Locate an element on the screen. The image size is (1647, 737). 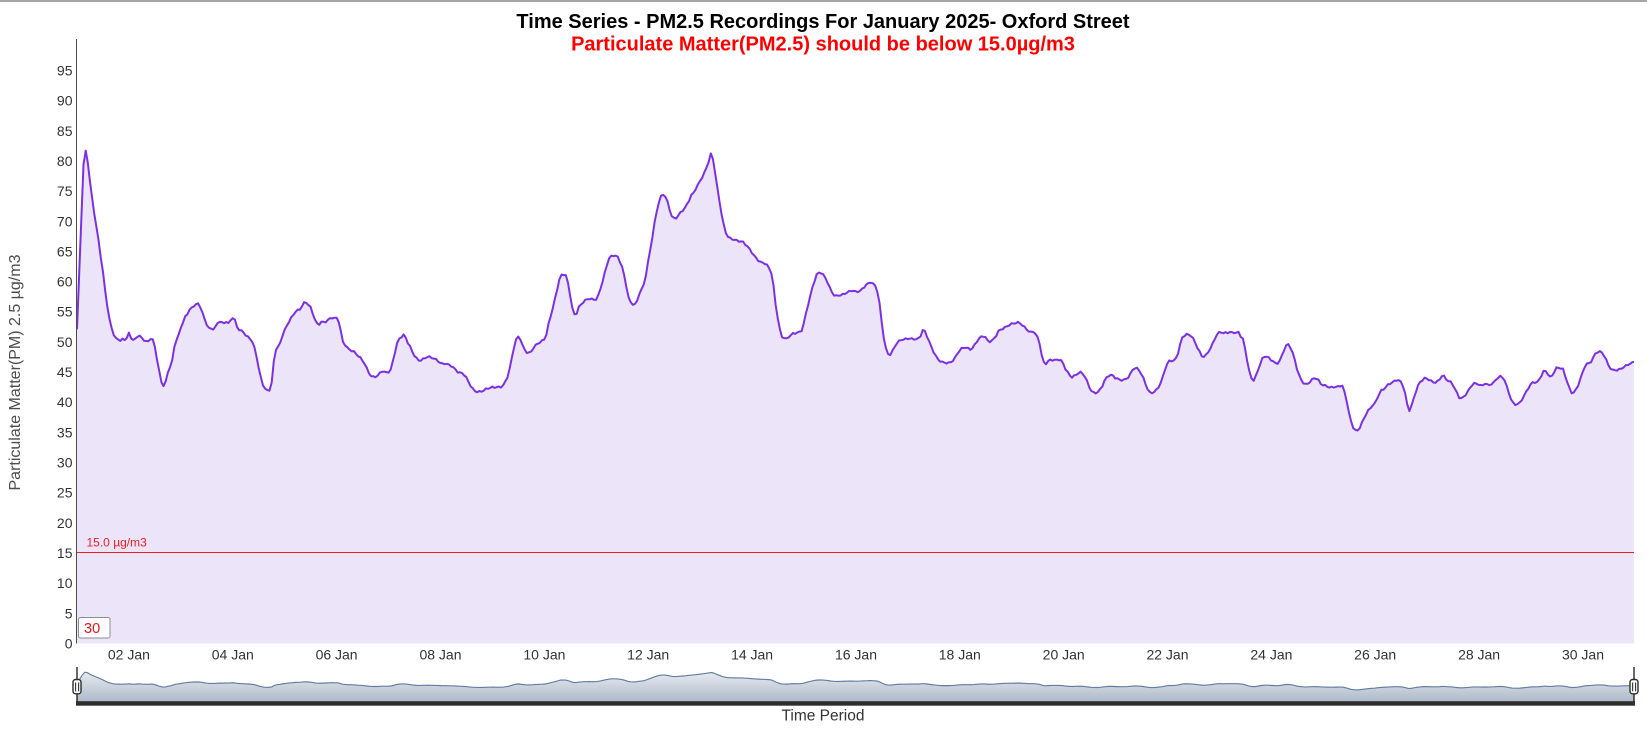
svg-text: 95 is located at coordinates (65, 71).